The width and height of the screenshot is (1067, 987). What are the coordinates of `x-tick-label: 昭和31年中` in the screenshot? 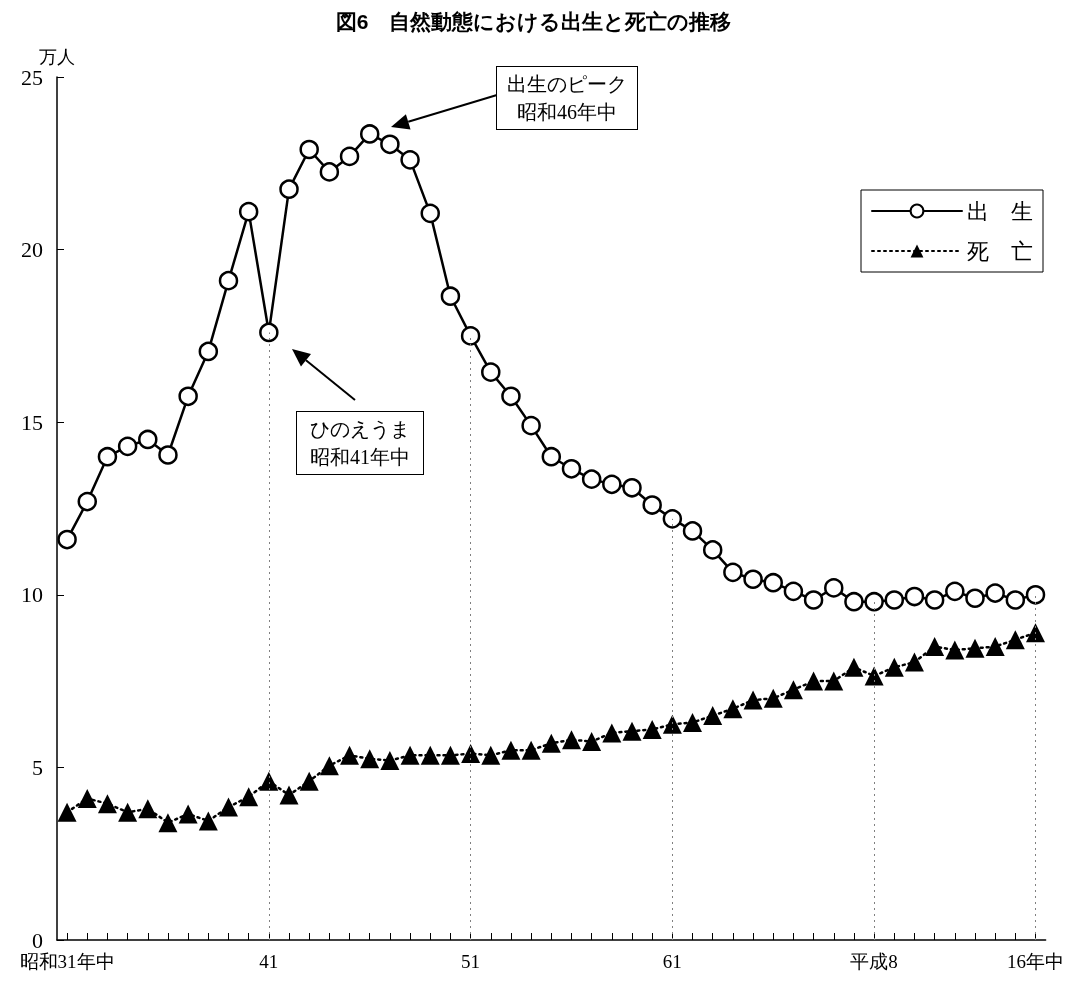 It's located at (67, 961).